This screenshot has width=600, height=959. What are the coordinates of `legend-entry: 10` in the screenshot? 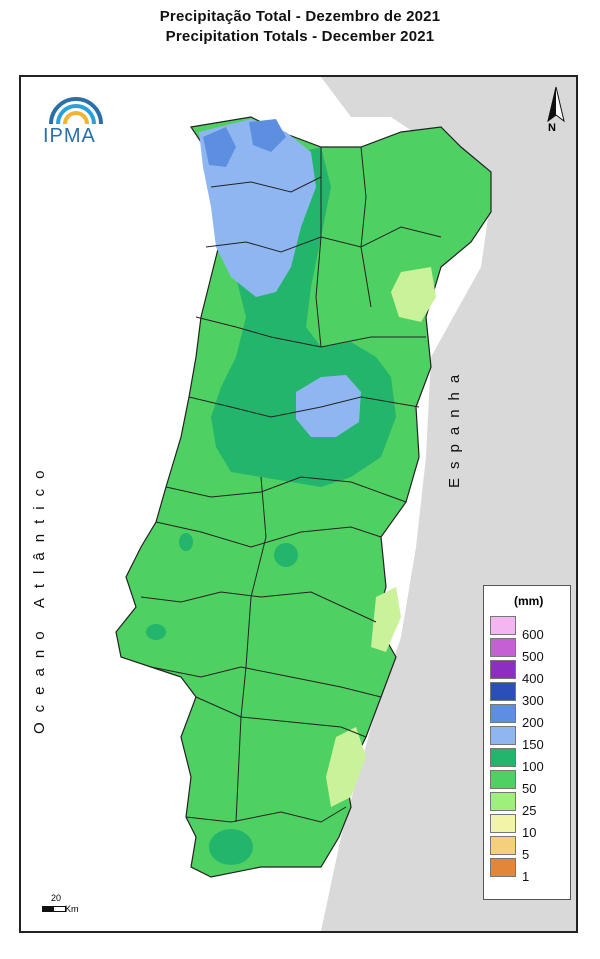 It's located at (528, 827).